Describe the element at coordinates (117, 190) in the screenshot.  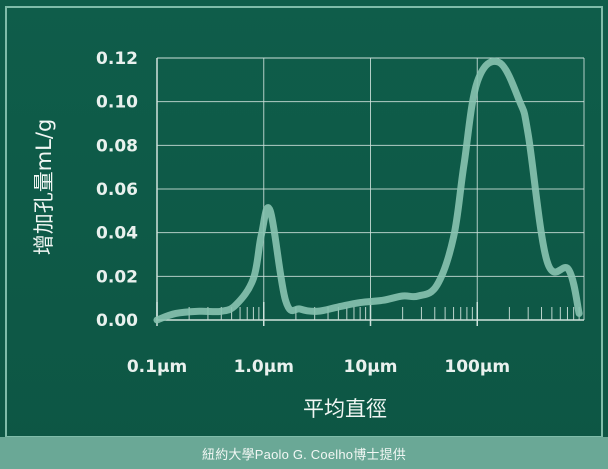
I see `y-tick-label: 0.06` at that location.